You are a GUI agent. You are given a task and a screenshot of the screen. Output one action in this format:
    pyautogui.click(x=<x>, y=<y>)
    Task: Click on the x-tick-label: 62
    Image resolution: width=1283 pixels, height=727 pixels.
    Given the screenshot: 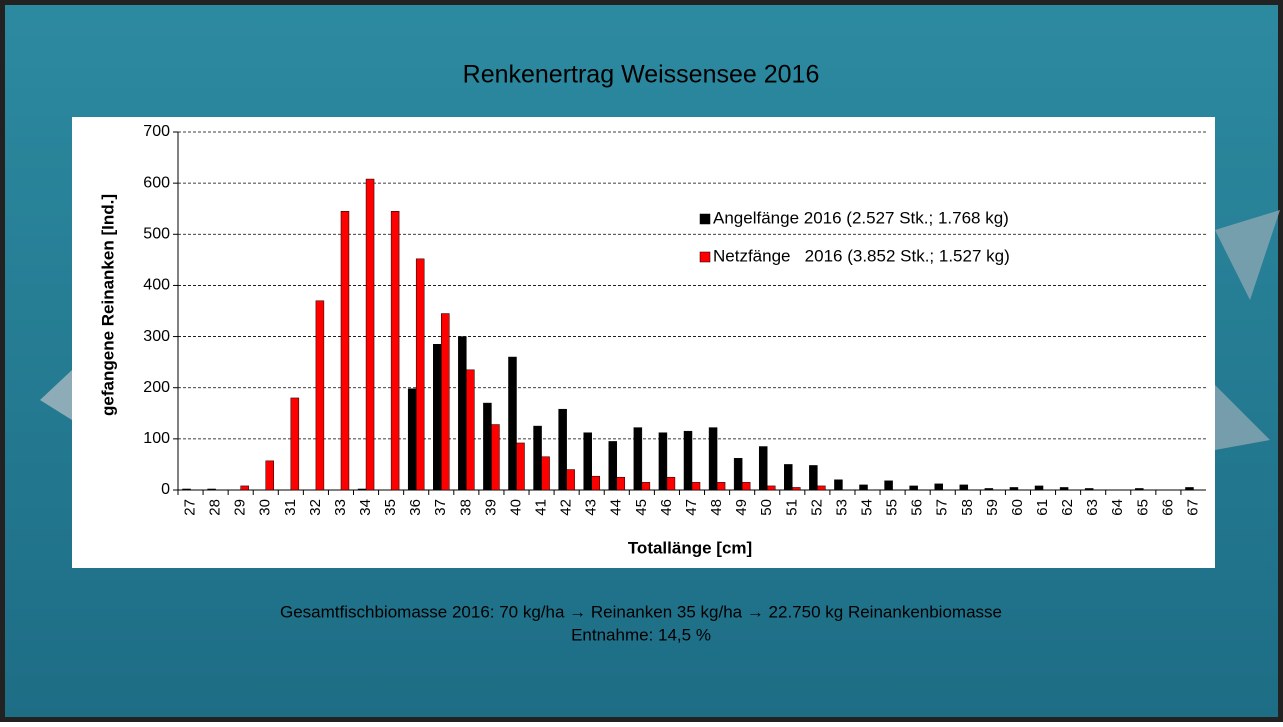 What is the action you would take?
    pyautogui.click(x=1067, y=507)
    